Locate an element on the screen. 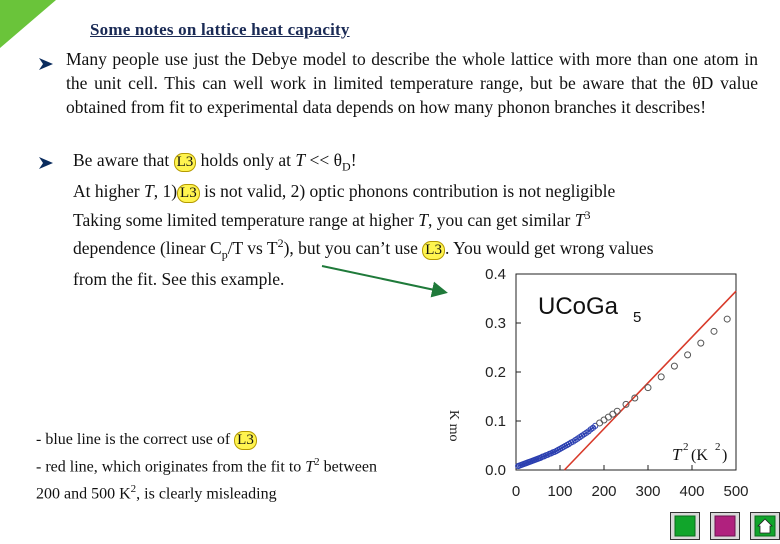  y-axis-label: K mo is located at coordinates (453, 426).